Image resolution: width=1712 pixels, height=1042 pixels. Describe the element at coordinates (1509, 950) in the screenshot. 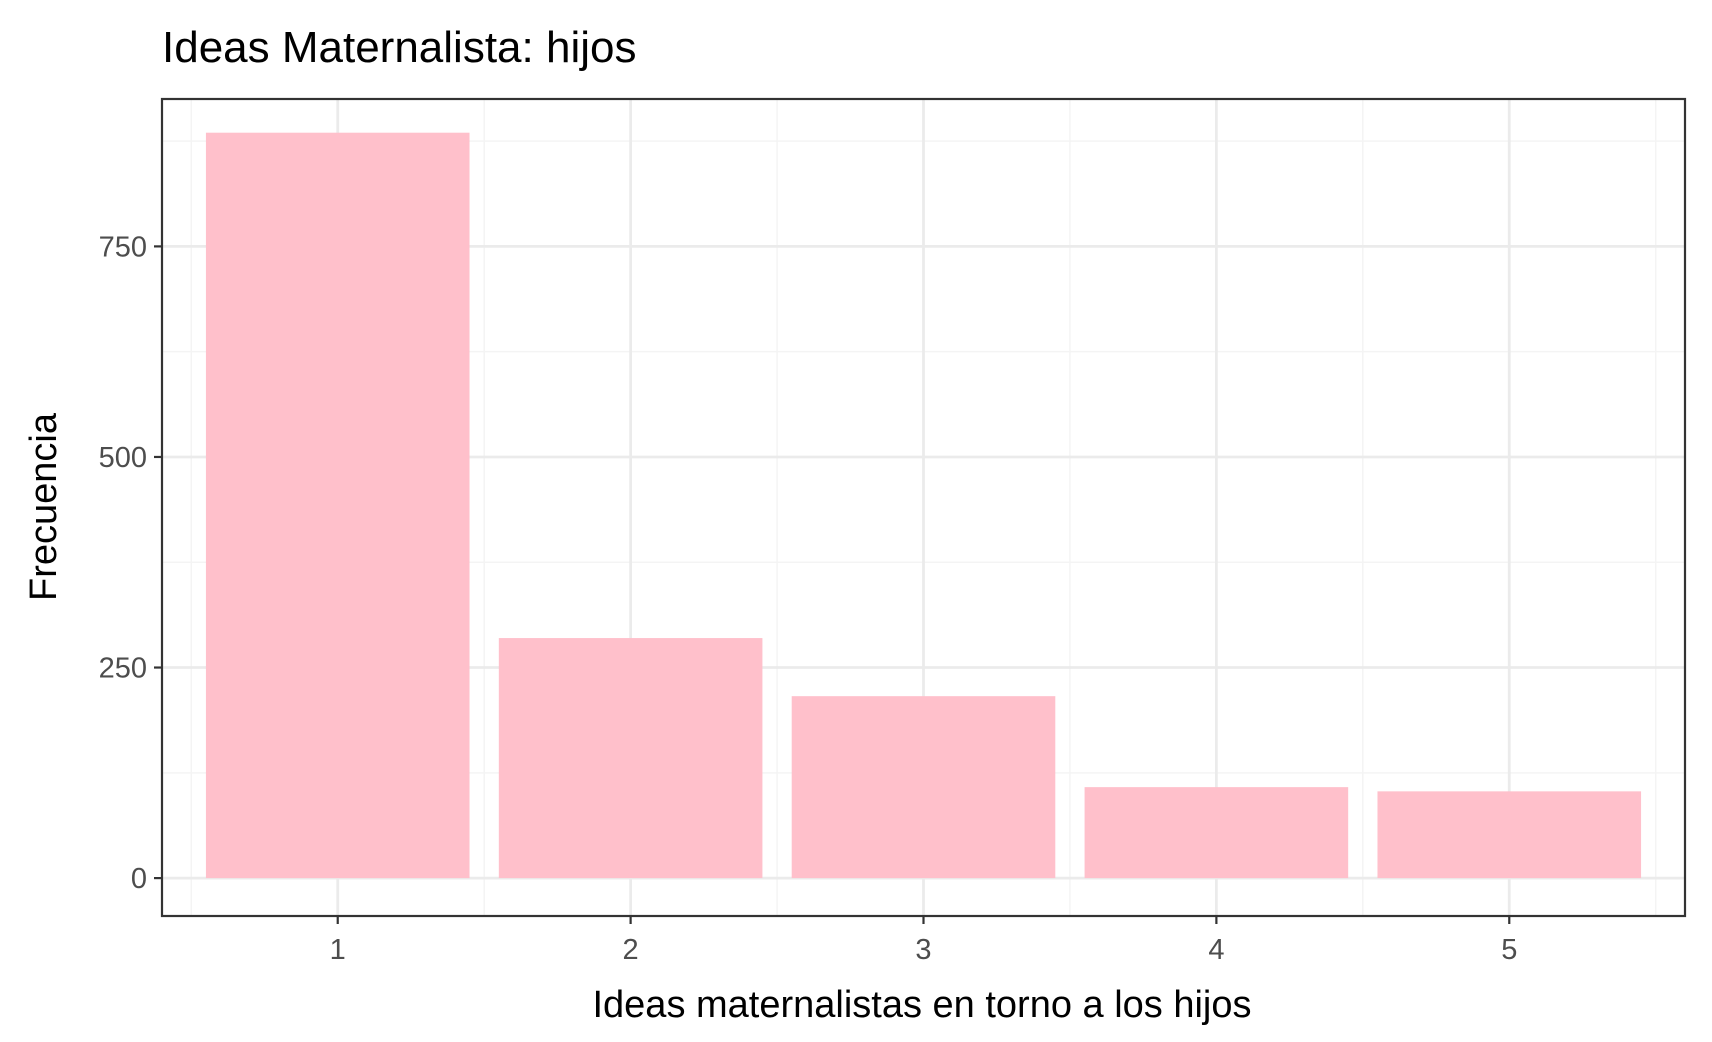

I see `x-tick-label: 5` at that location.